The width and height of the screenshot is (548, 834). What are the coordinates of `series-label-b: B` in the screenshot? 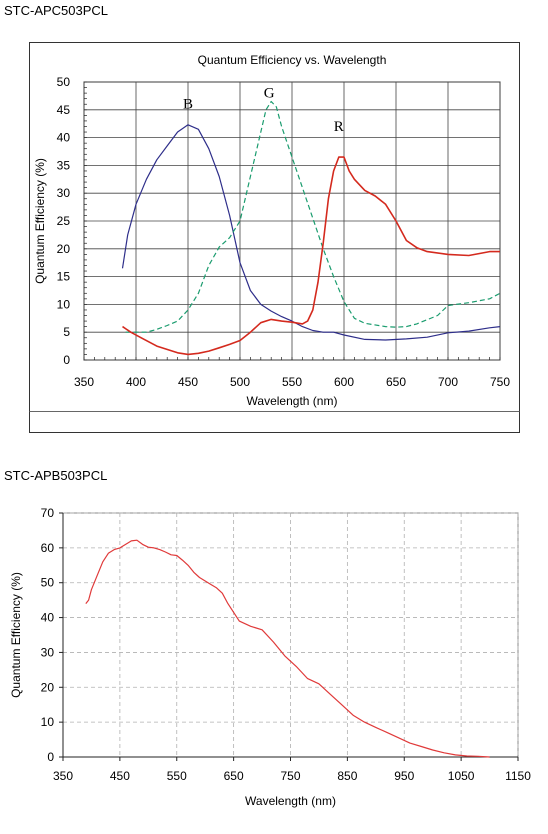 It's located at (188, 105).